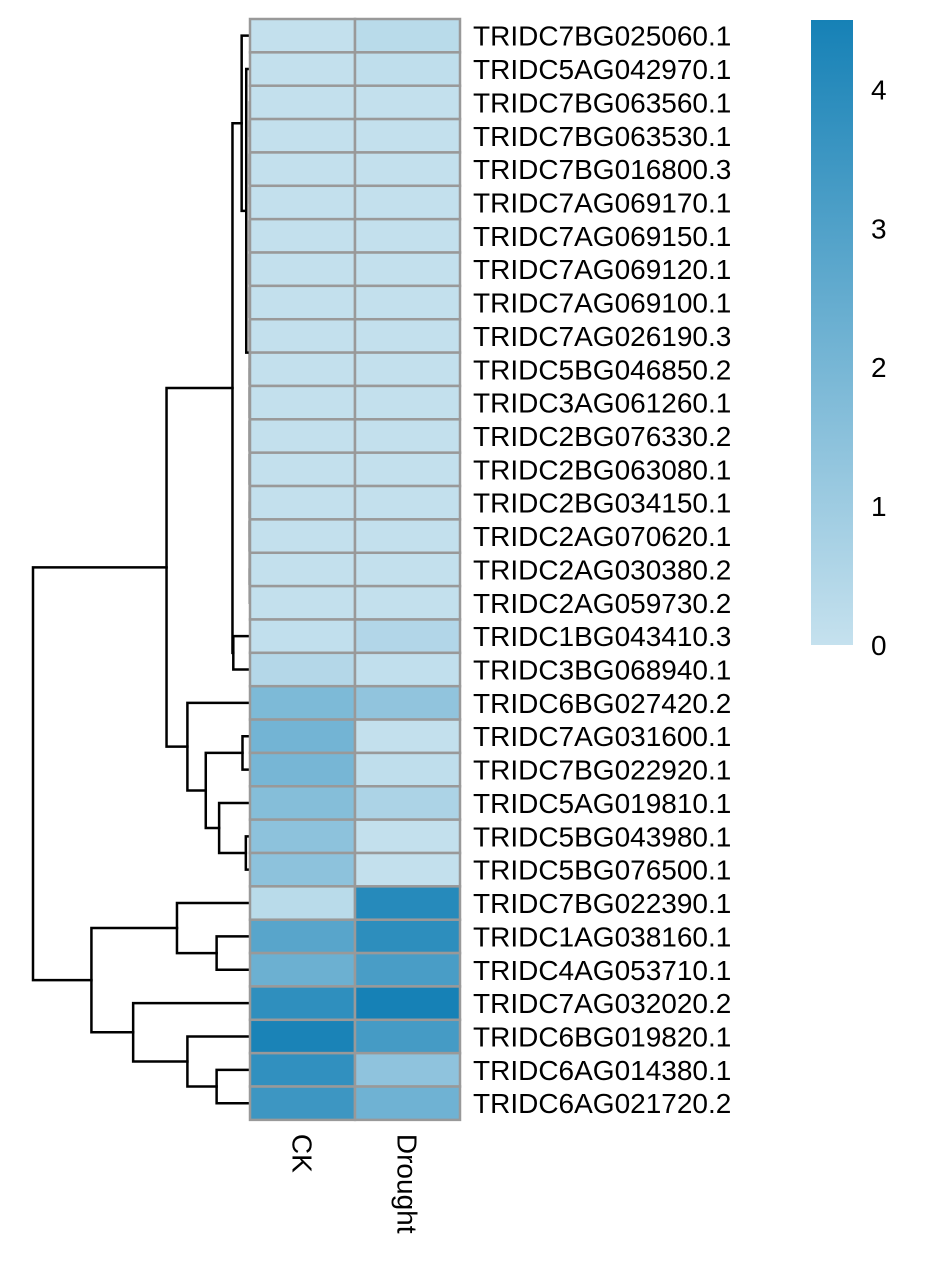 Image resolution: width=930 pixels, height=1281 pixels. What do you see at coordinates (602, 970) in the screenshot?
I see `row-label: TRIDC4AG053710.1` at bounding box center [602, 970].